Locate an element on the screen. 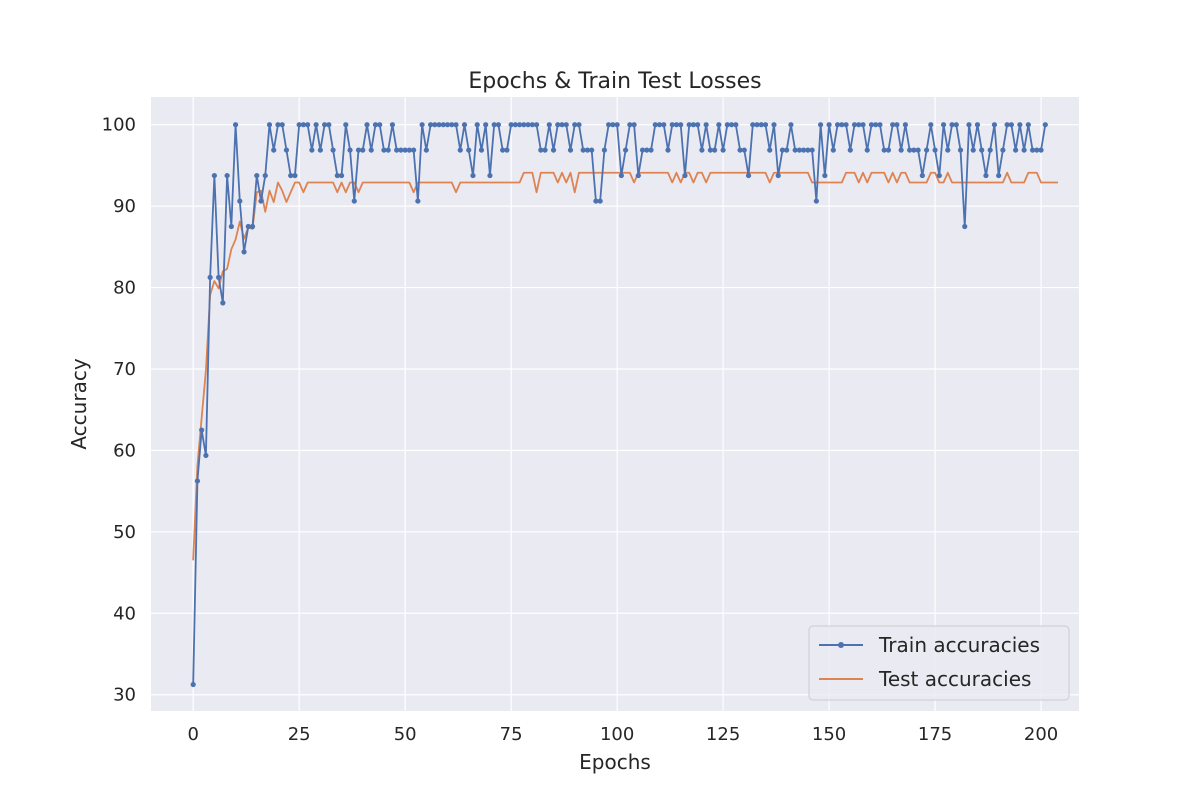 Image resolution: width=1200 pixels, height=800 pixels. legend: Train accuracies Test accuracies is located at coordinates (939, 663).